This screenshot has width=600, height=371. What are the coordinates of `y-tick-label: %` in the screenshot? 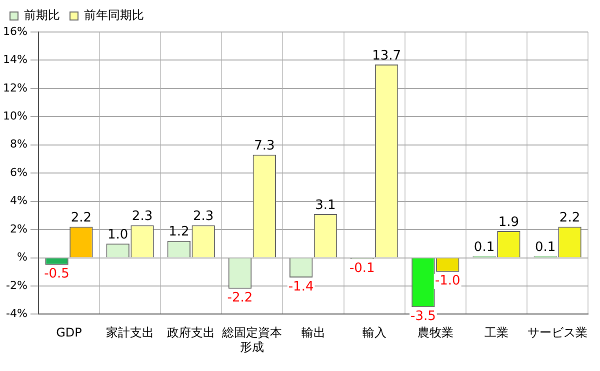 It's located at (22, 257).